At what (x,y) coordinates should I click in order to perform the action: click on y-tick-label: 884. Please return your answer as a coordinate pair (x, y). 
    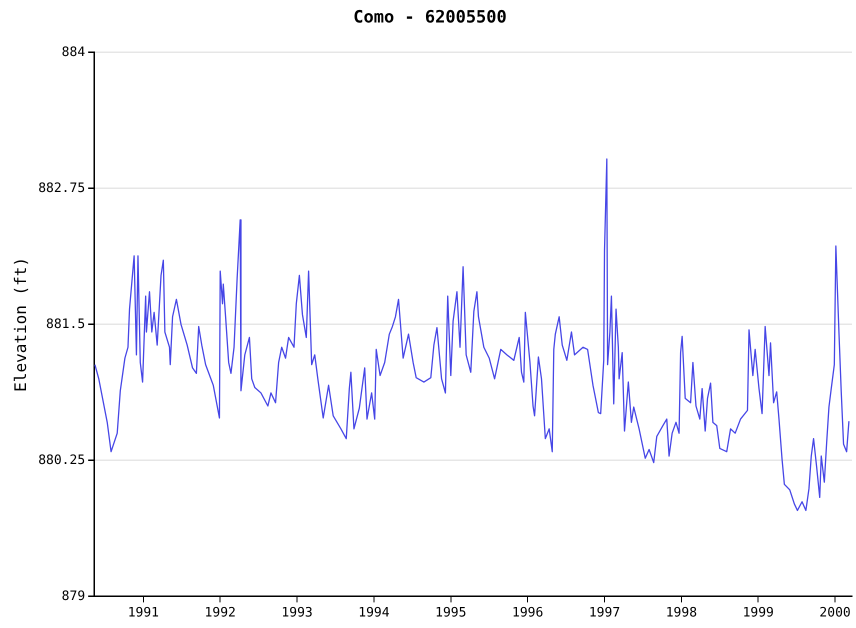
    Looking at the image, I should click on (74, 52).